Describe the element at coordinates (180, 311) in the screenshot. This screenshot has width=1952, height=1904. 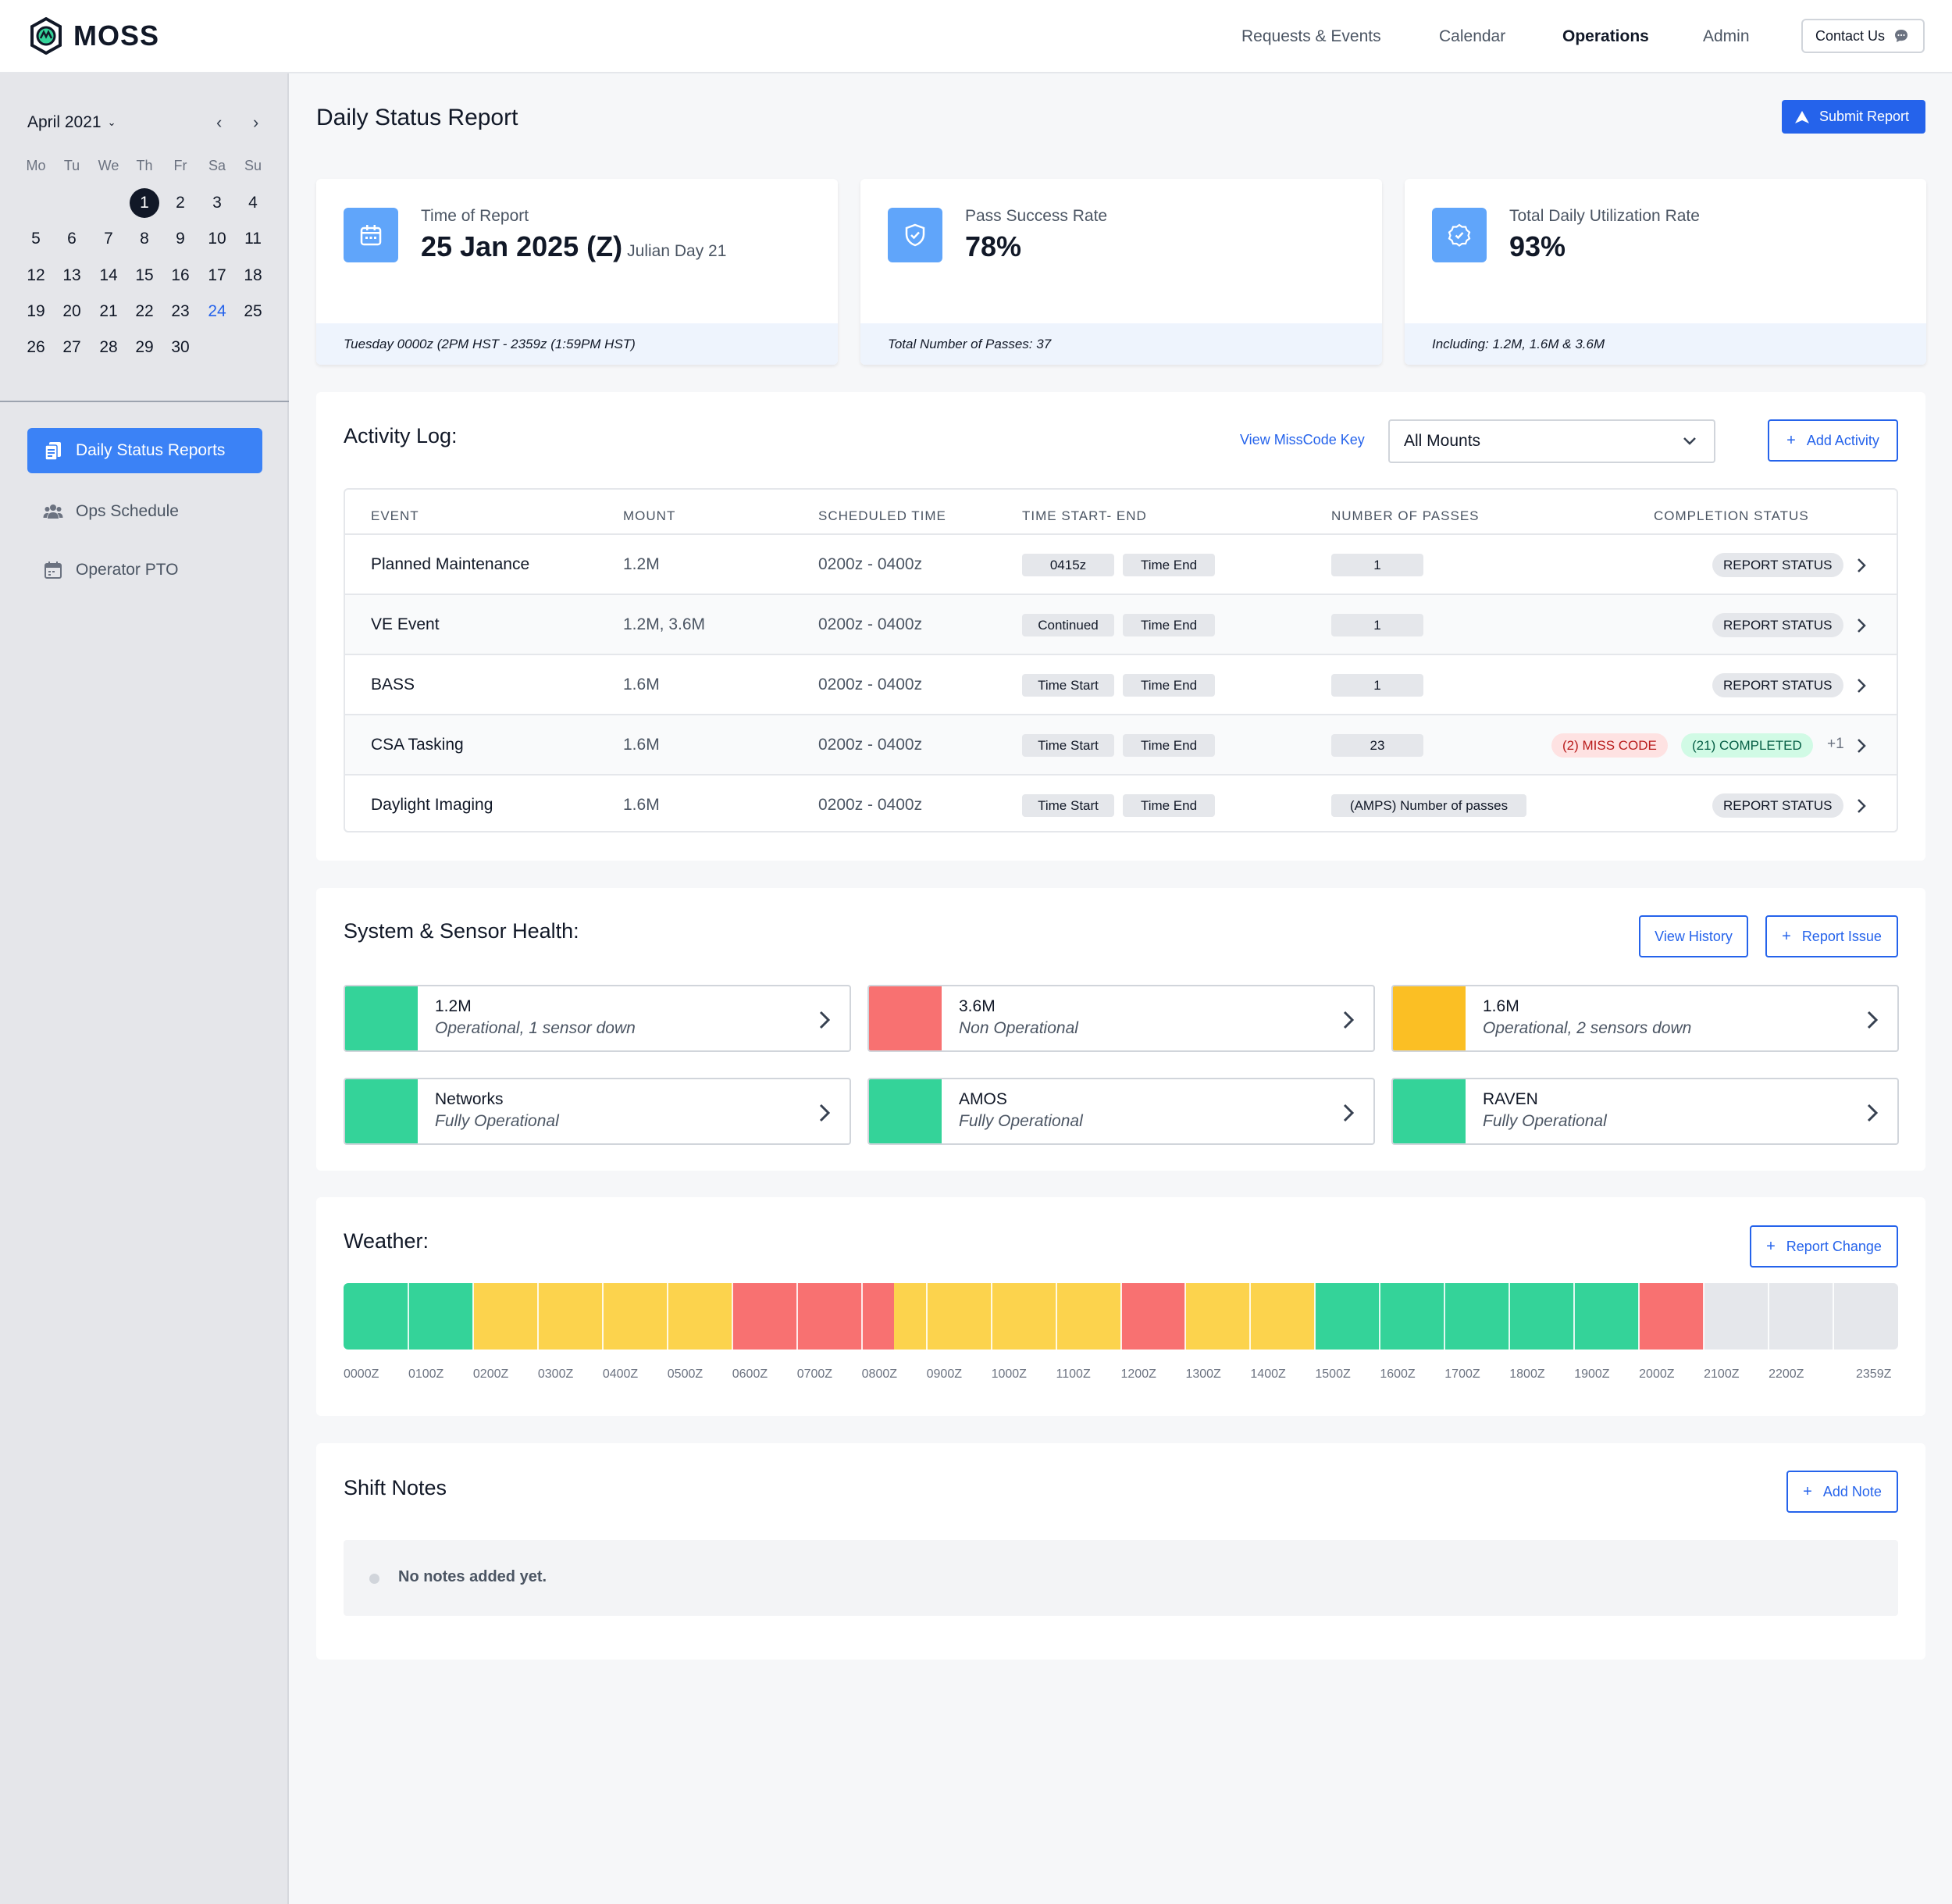
I see `calendar-day: 23` at that location.